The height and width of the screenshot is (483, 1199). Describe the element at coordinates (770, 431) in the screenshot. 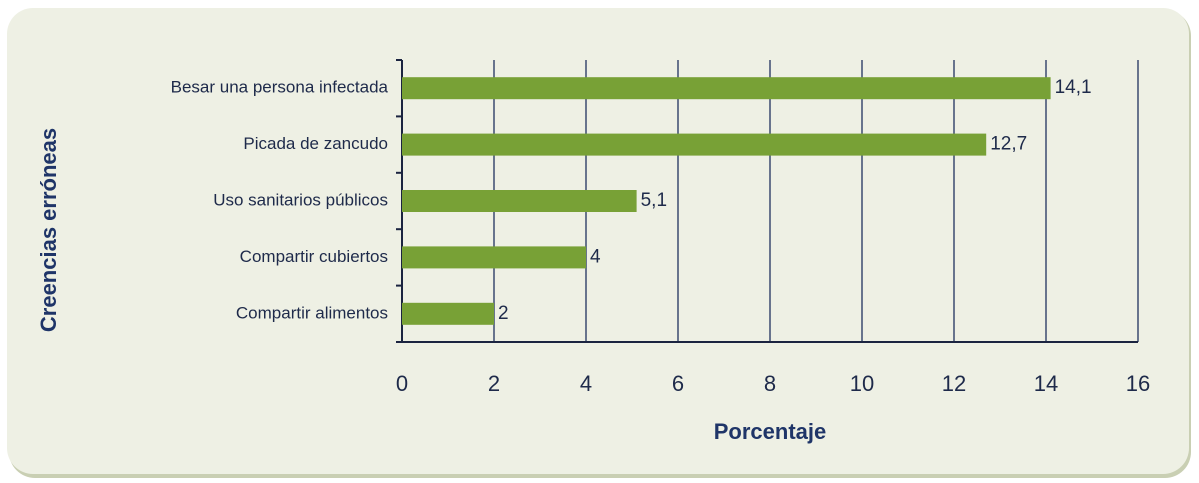

I see `x-axis-title: Porcentaje` at that location.